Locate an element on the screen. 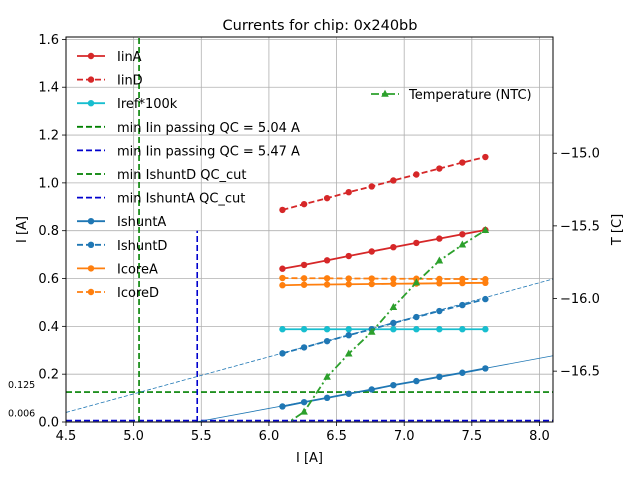 The height and width of the screenshot is (480, 640). legend-entry-iina: IinA is located at coordinates (109, 57).